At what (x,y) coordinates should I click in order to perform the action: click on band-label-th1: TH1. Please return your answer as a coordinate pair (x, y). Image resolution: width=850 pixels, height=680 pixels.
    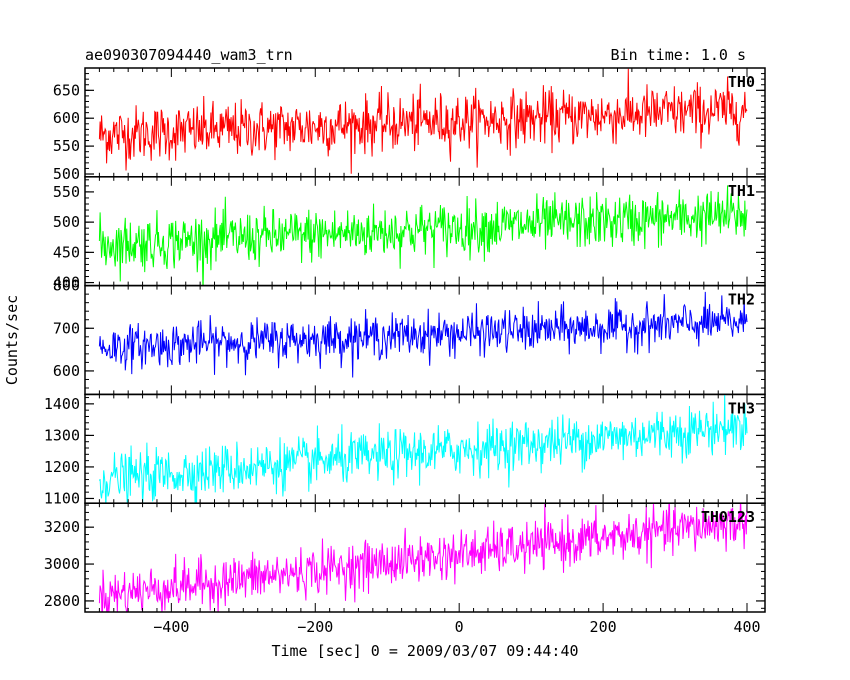
    Looking at the image, I should click on (741, 191).